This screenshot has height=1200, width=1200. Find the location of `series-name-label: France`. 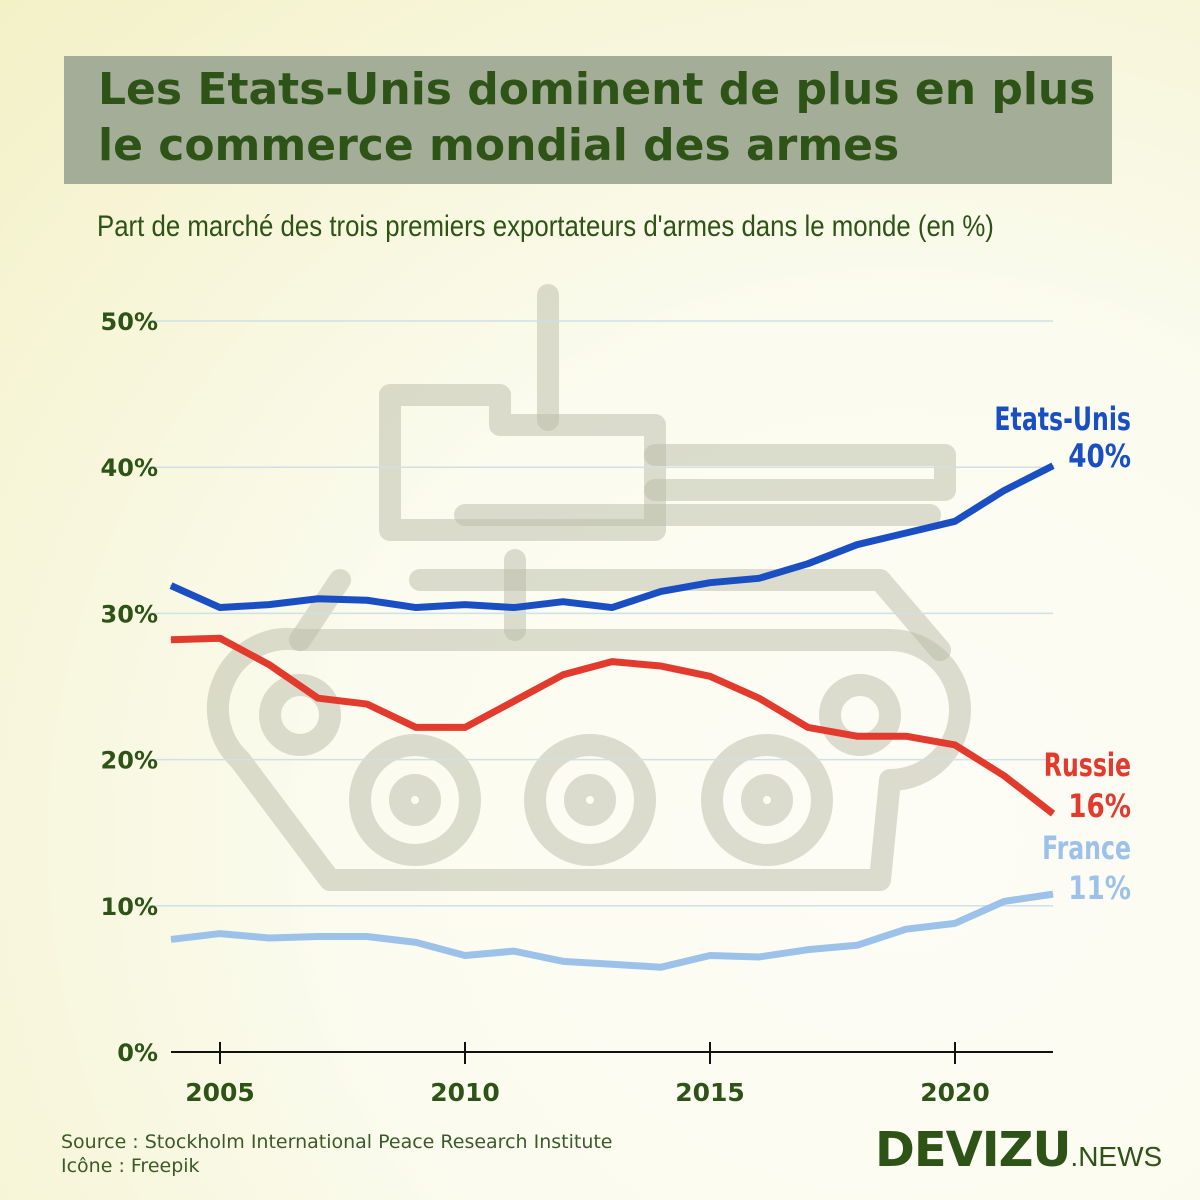

series-name-label: France is located at coordinates (1086, 847).